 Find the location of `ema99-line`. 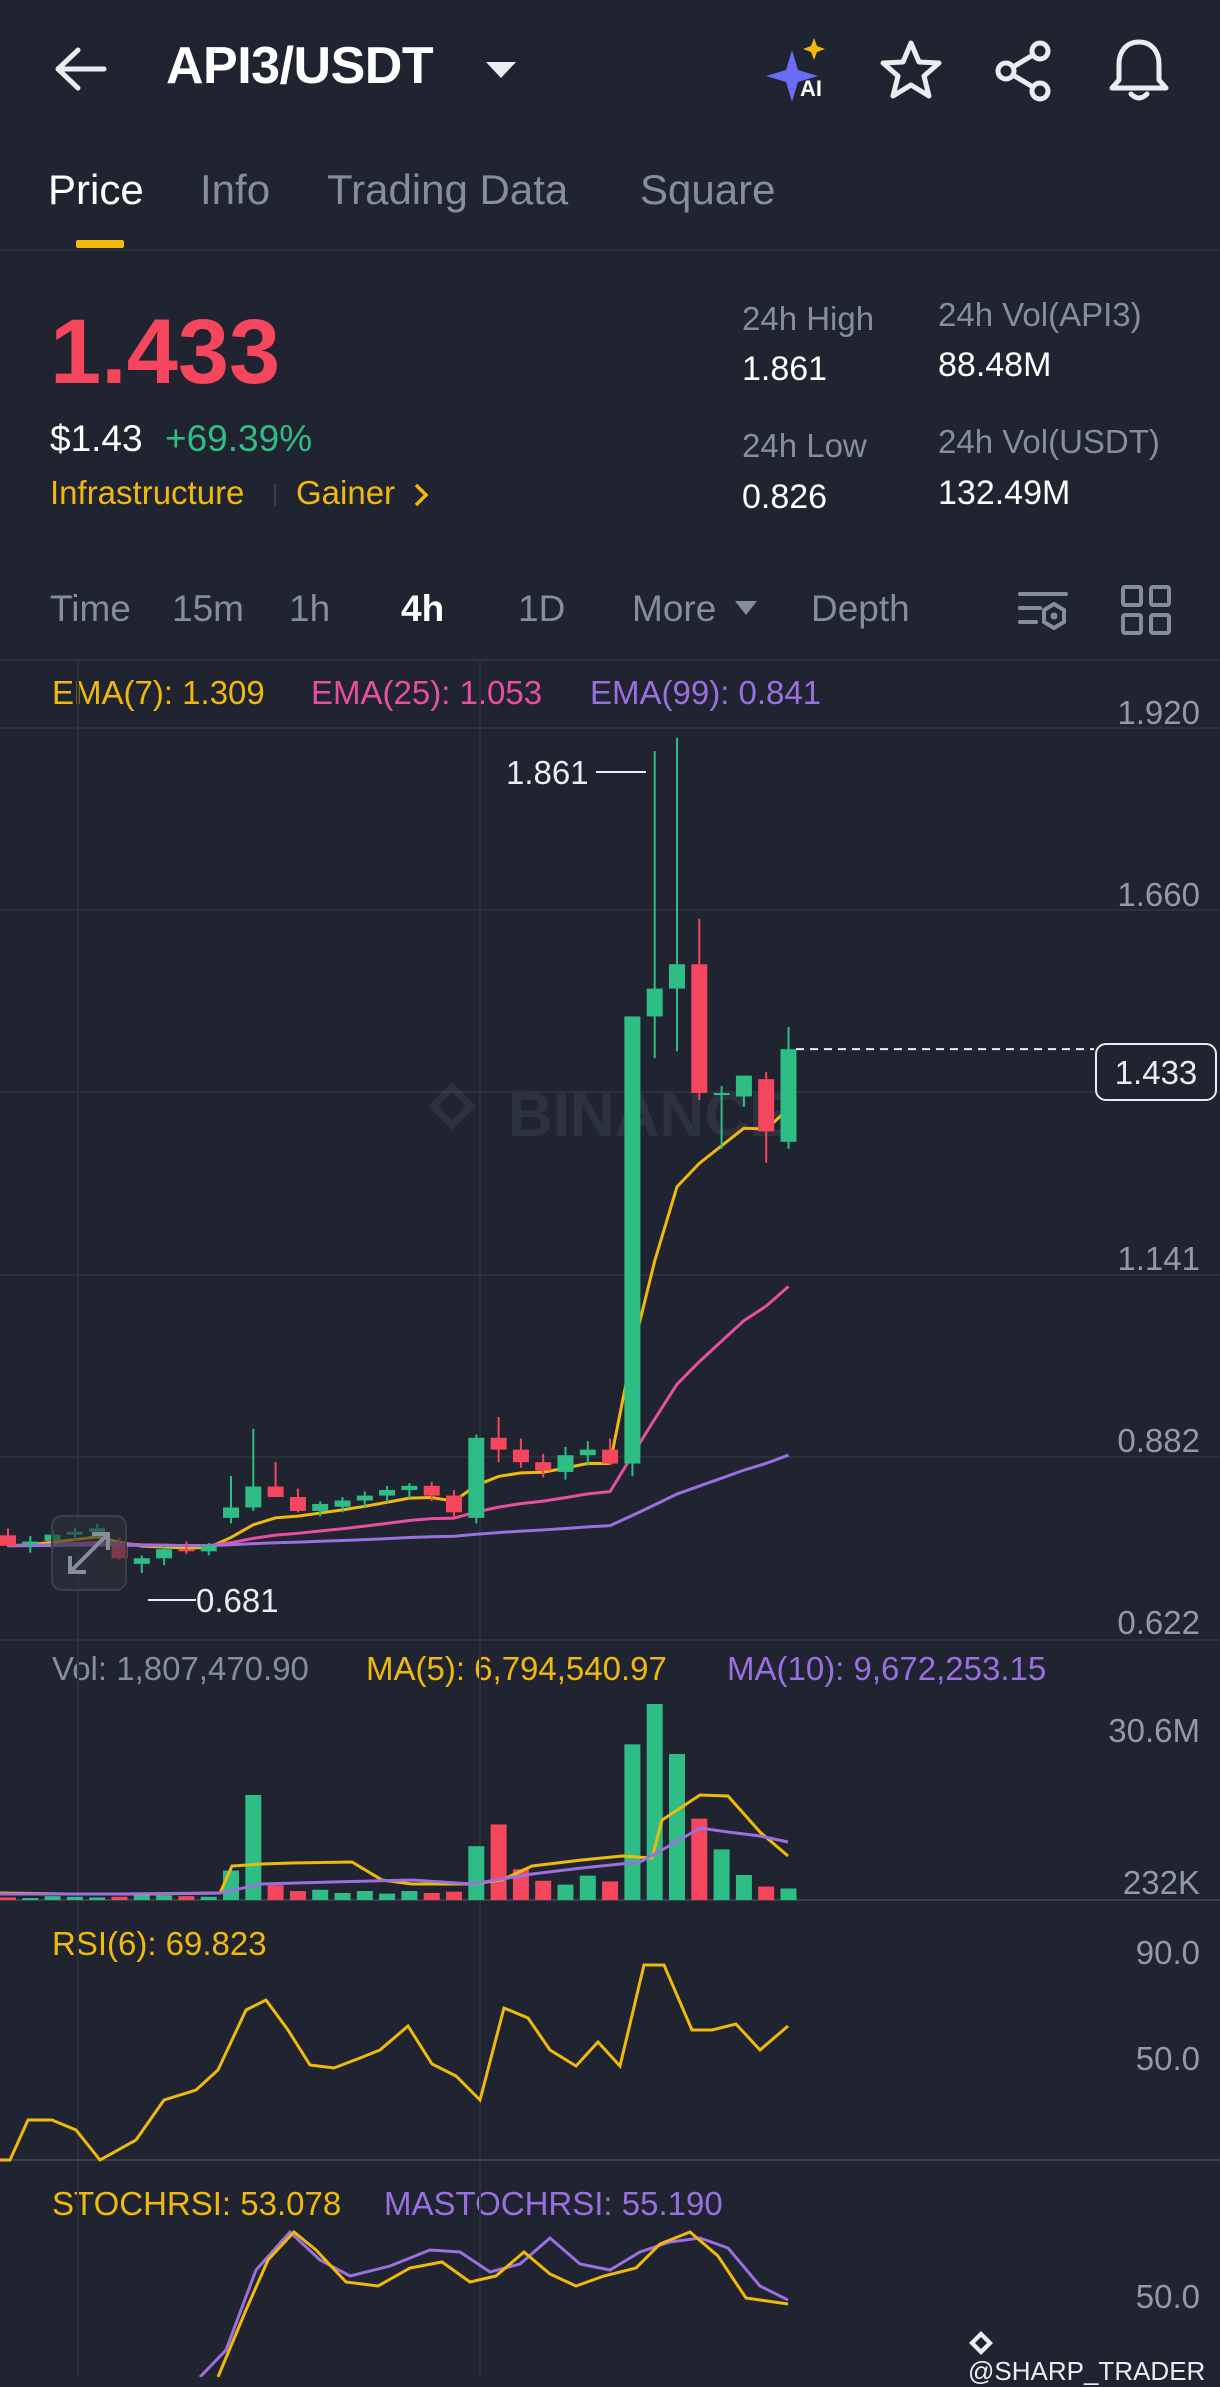

ema99-line is located at coordinates (398, 1500).